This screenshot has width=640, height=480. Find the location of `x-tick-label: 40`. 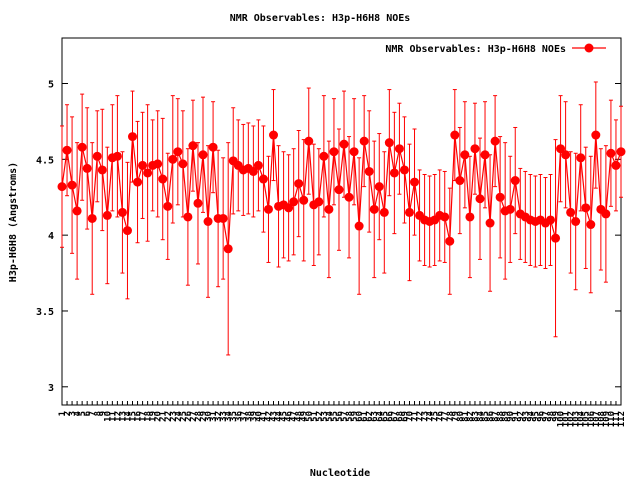

x-tick-label: 40 is located at coordinates (259, 416).